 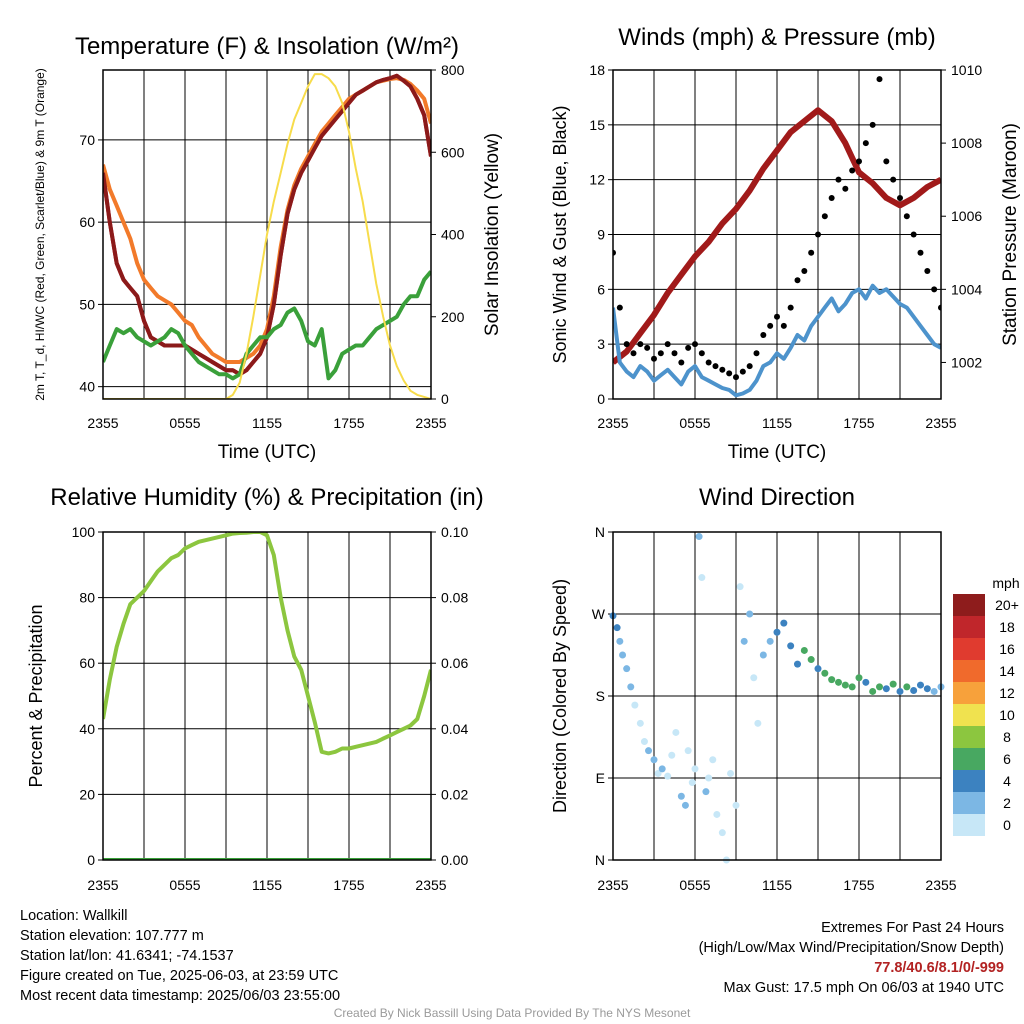 What do you see at coordinates (184, 423) in the screenshot?
I see `x-tick-label: 0555` at bounding box center [184, 423].